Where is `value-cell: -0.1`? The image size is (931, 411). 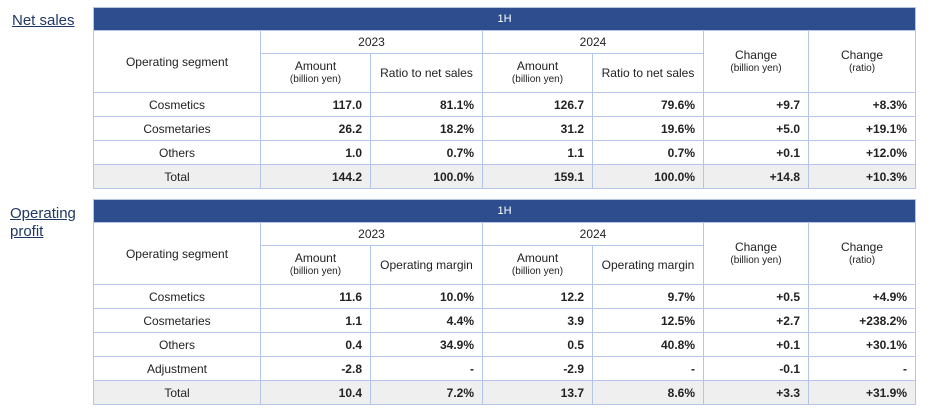
value-cell: -0.1 is located at coordinates (756, 368).